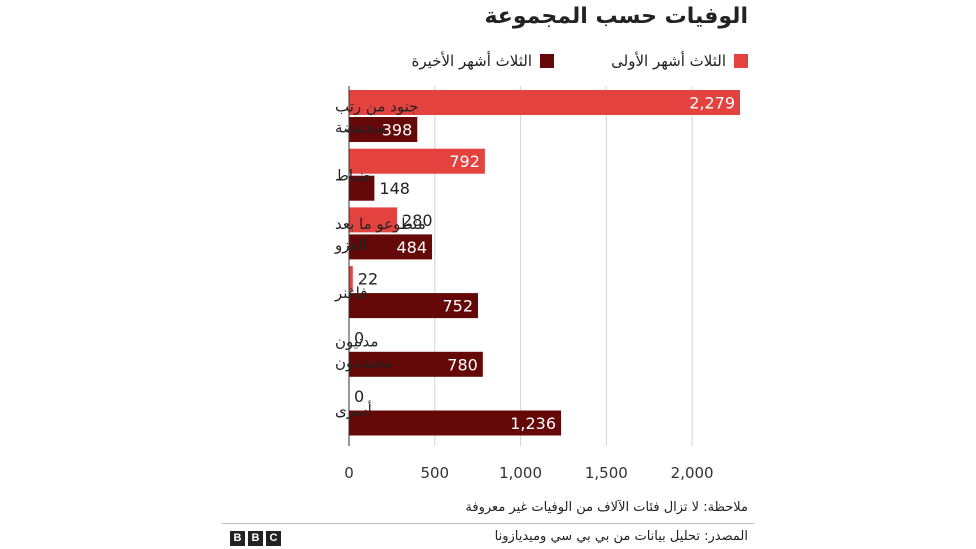  I want to click on bar-value-label: 2,279, so click(712, 103).